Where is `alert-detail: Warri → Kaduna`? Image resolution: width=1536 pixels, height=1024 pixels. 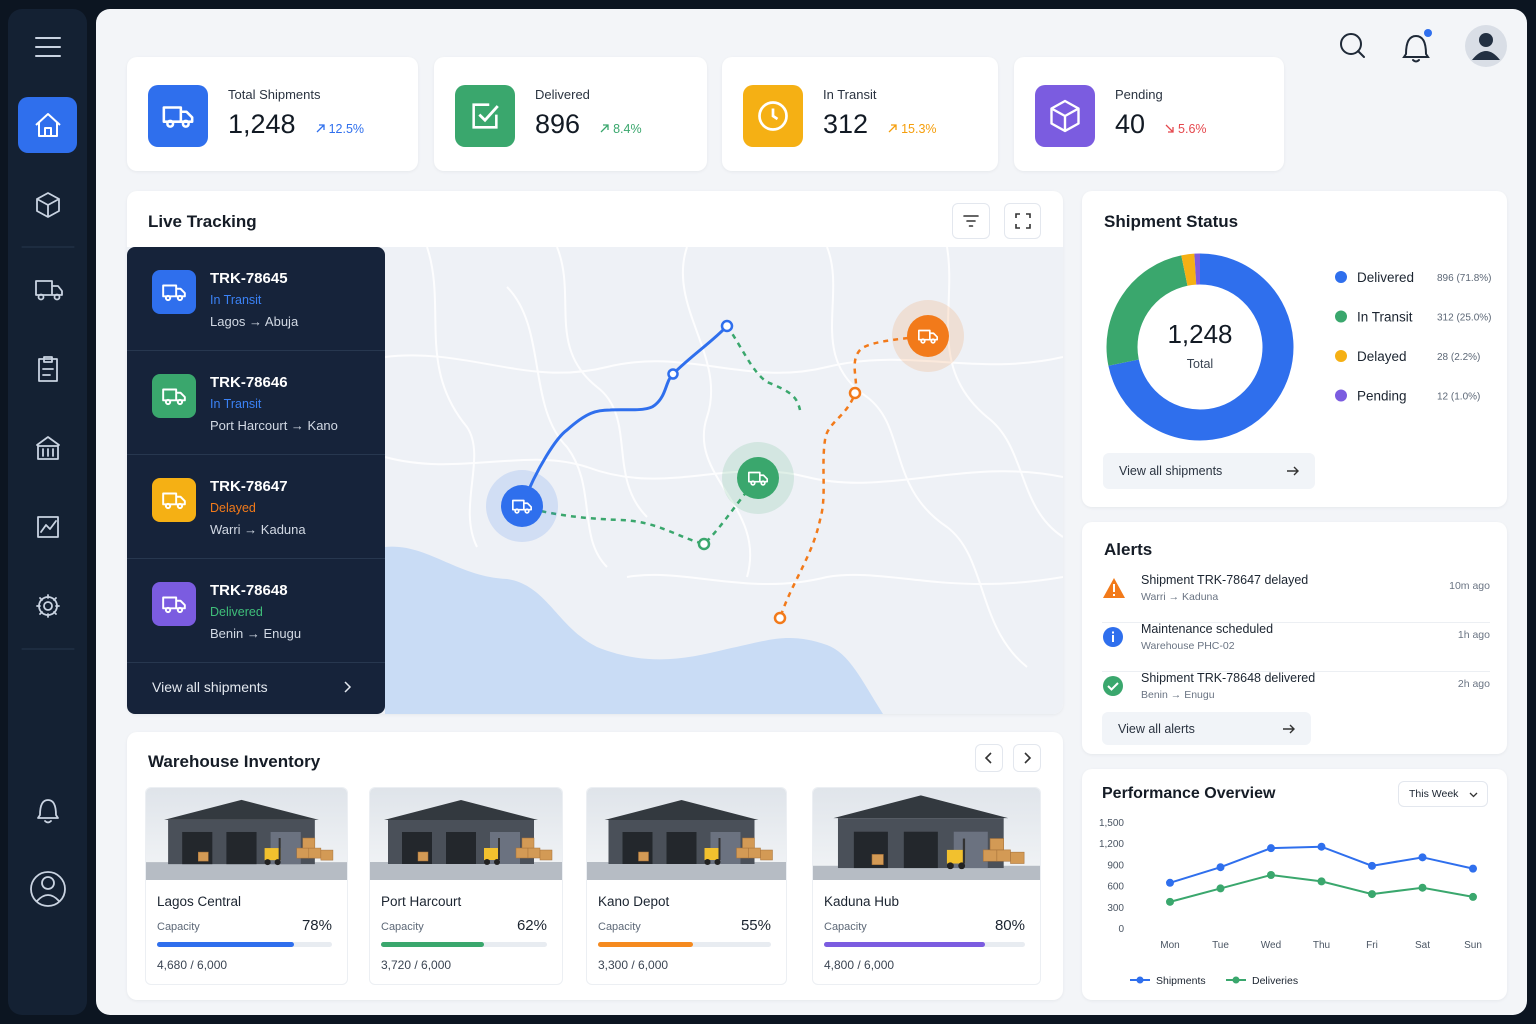
alert-detail: Warri → Kaduna is located at coordinates (1180, 597).